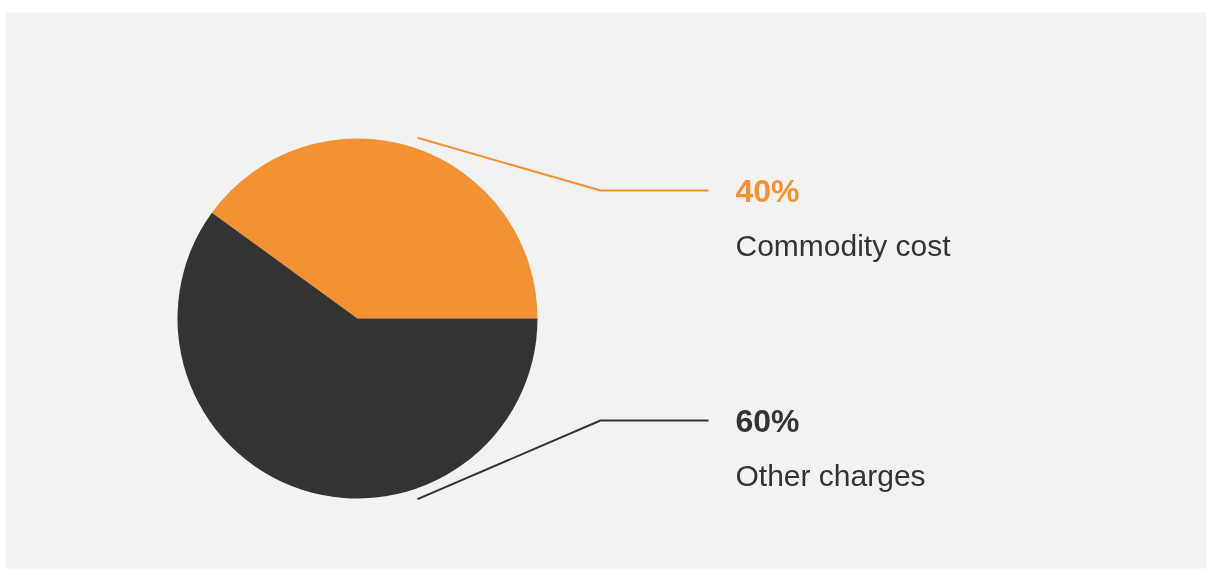 The width and height of the screenshot is (1211, 576). Describe the element at coordinates (830, 475) in the screenshot. I see `slice-label: Other charges` at that location.